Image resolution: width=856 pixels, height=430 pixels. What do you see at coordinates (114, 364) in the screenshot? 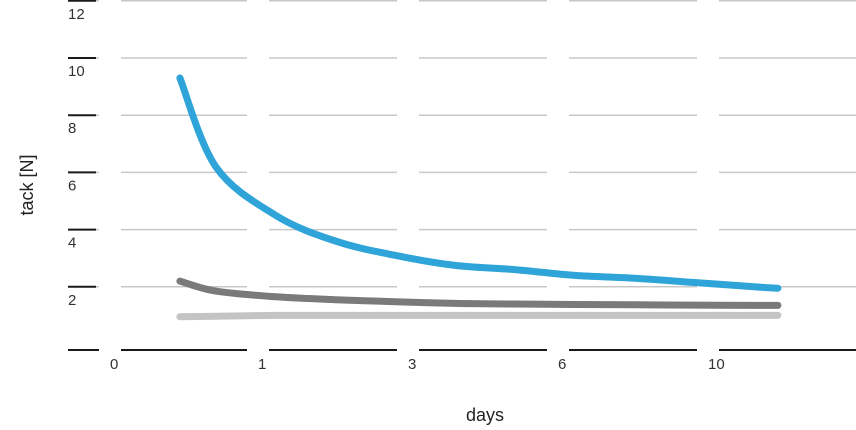
I see `x-tick-label: 0` at bounding box center [114, 364].